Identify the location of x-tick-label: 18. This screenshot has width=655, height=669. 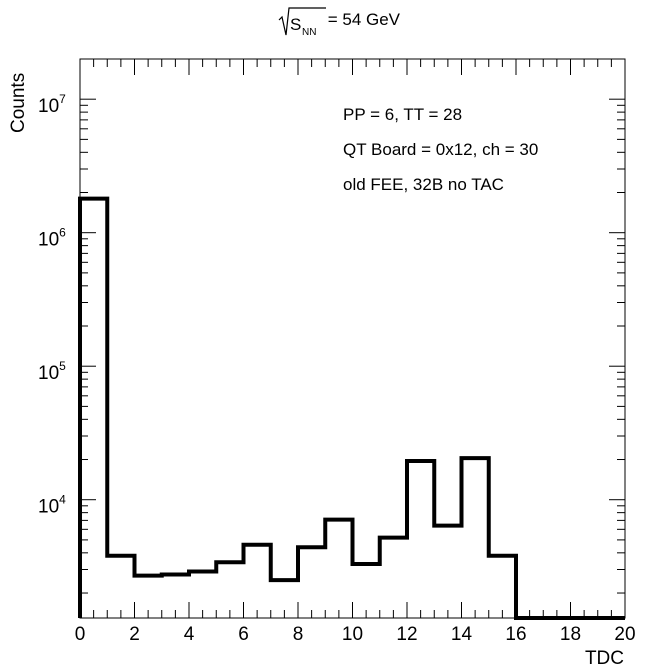
(570, 634).